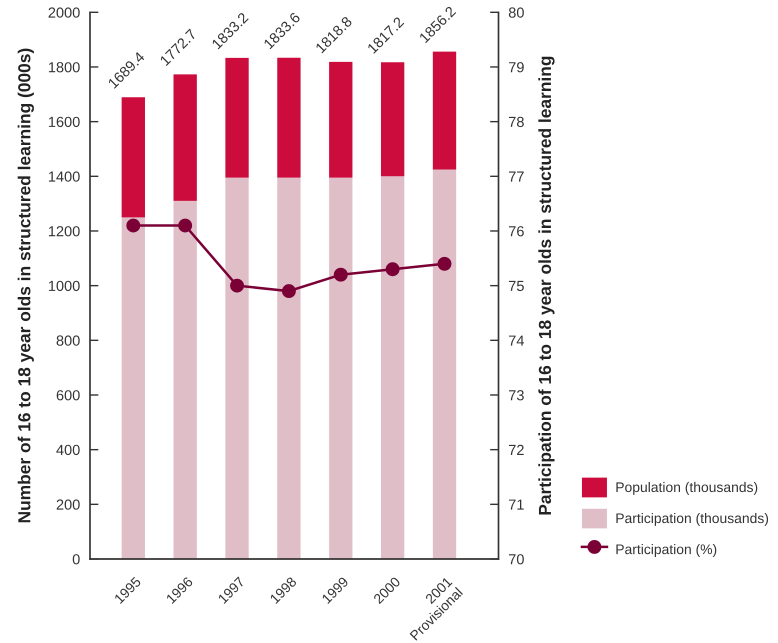 Image resolution: width=778 pixels, height=643 pixels. What do you see at coordinates (516, 12) in the screenshot?
I see `y2-tick-label: 80` at bounding box center [516, 12].